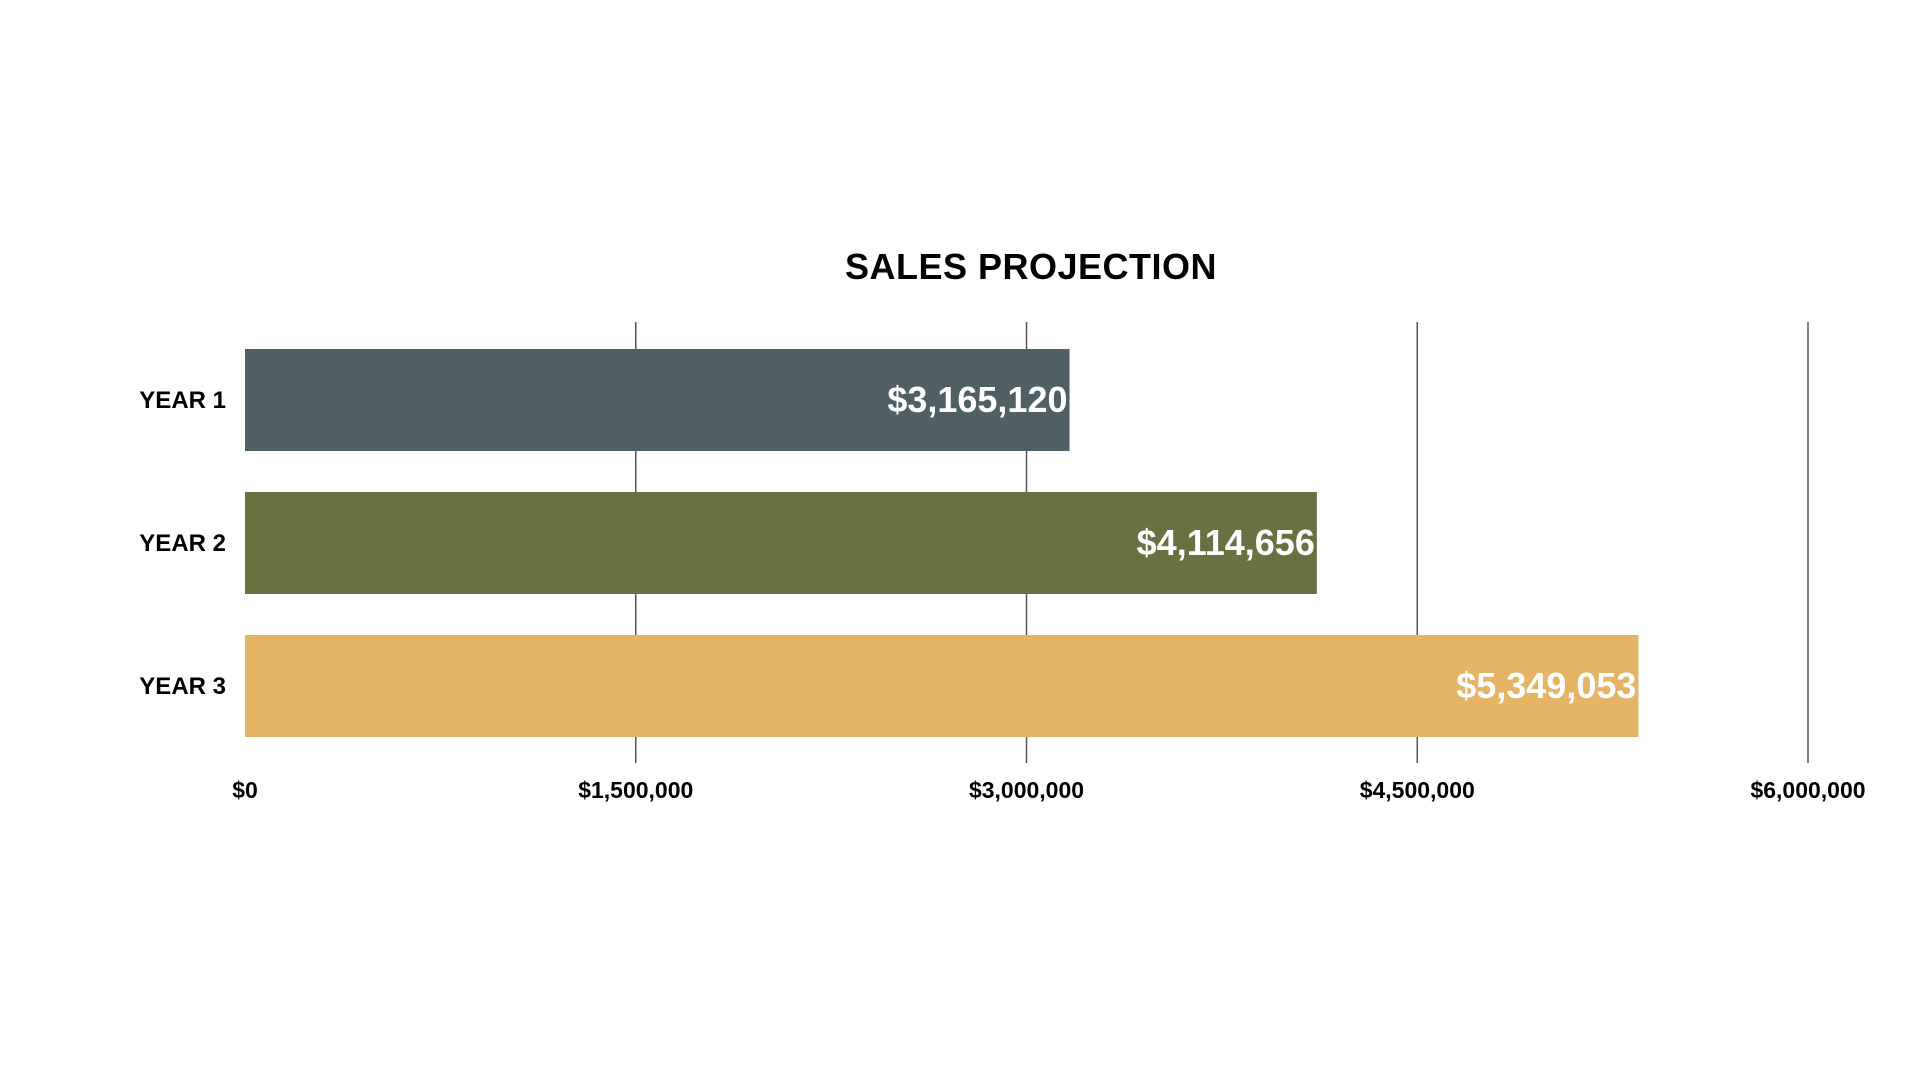 Image resolution: width=1920 pixels, height=1080 pixels. Describe the element at coordinates (182, 543) in the screenshot. I see `category-label: YEAR 2` at that location.